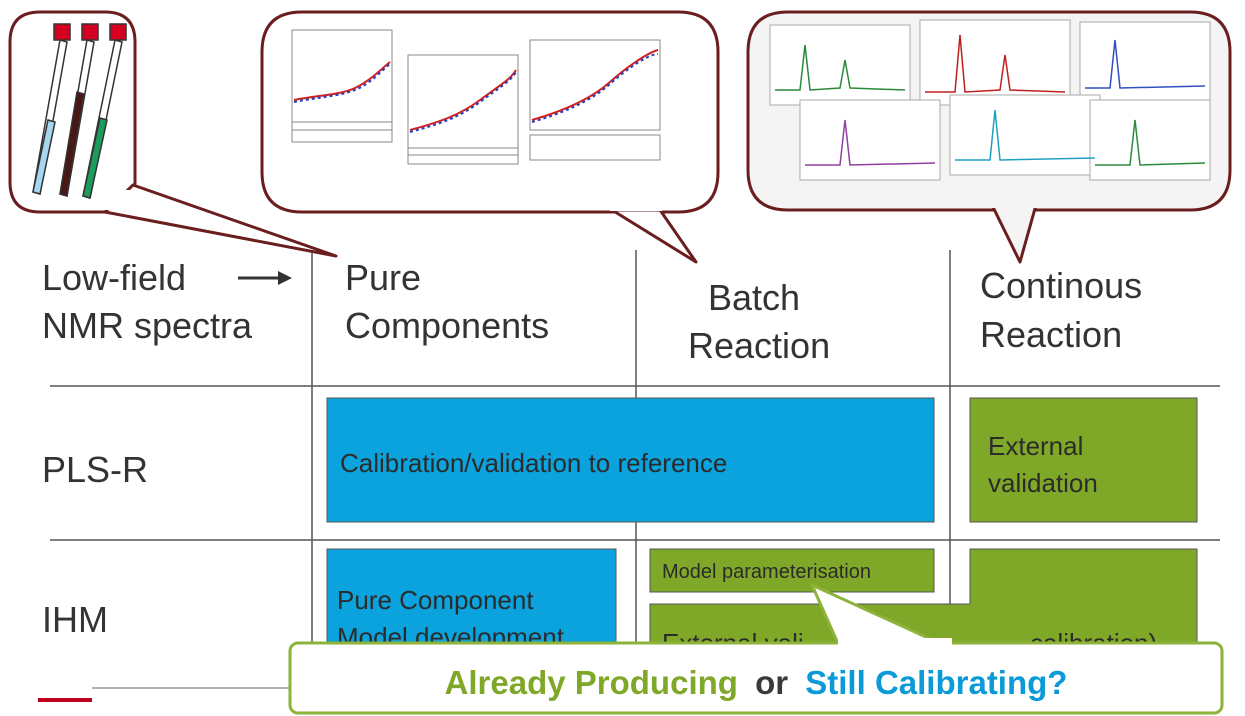  I want to click on column-header: Batch, so click(754, 297).